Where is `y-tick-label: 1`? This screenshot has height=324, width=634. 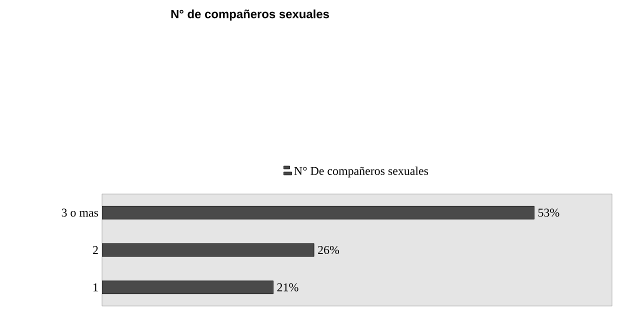
y-tick-label: 1 is located at coordinates (96, 287).